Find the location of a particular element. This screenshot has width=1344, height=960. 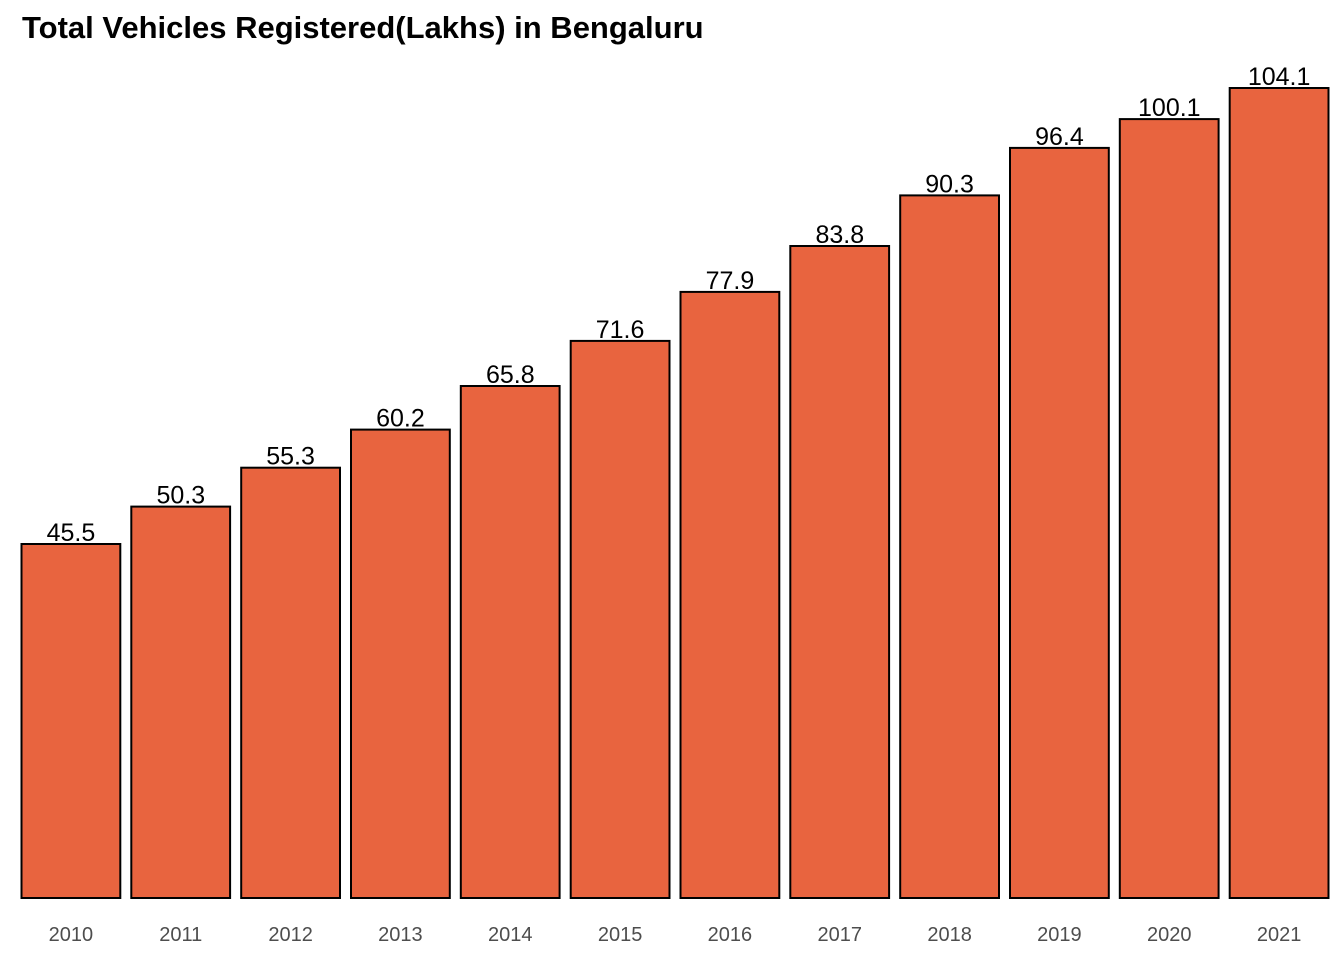

bar-2013 is located at coordinates (400, 663).